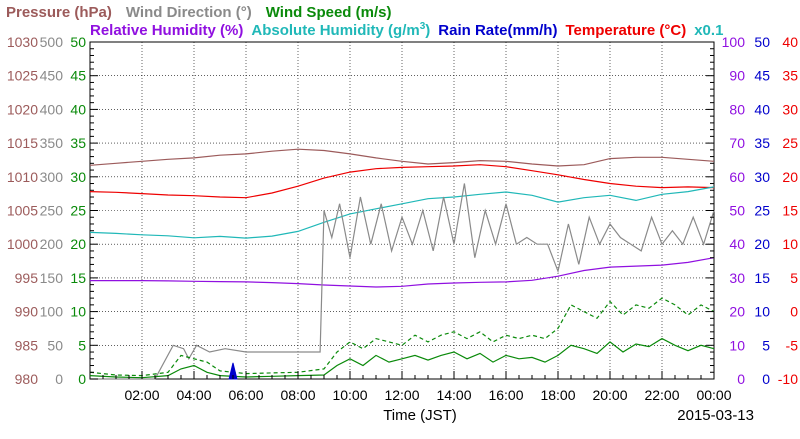  What do you see at coordinates (78, 76) in the screenshot?
I see `y-tick-label-wind-speed: 45` at bounding box center [78, 76].